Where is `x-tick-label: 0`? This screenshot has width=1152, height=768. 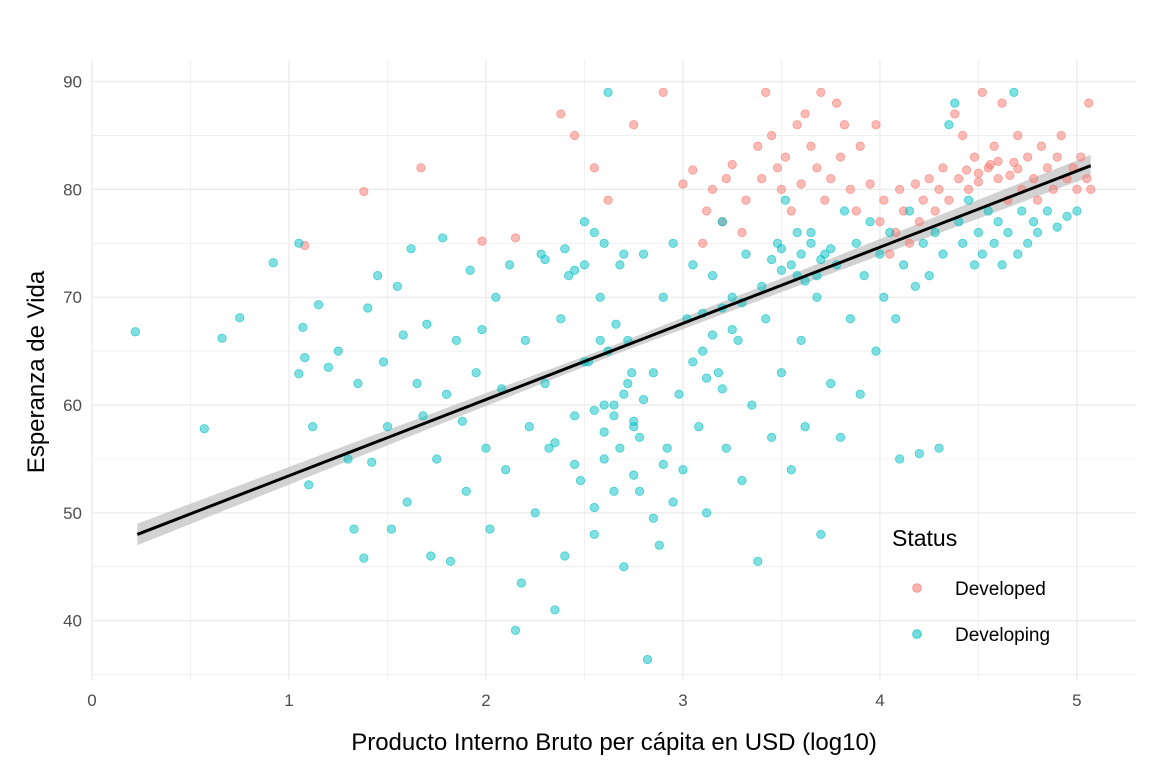 x-tick-label: 0 is located at coordinates (91, 700).